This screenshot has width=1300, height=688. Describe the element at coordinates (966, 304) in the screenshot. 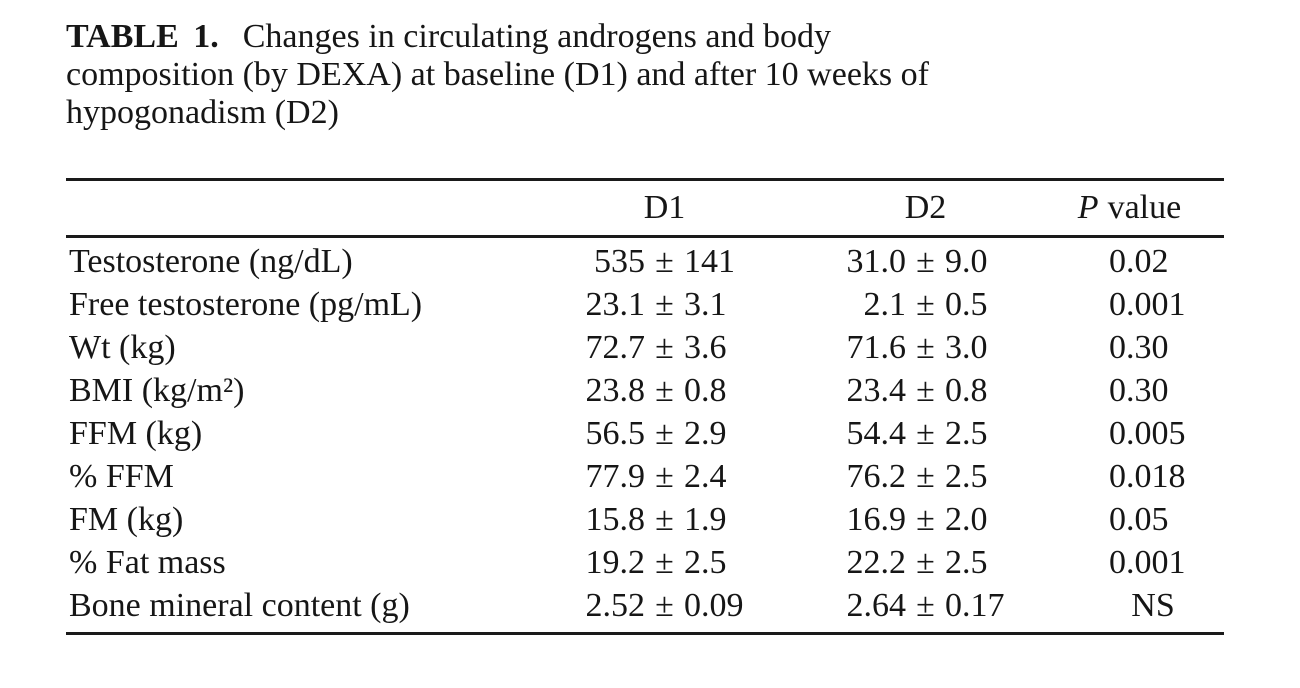

I see `value-sd: 0.5` at that location.